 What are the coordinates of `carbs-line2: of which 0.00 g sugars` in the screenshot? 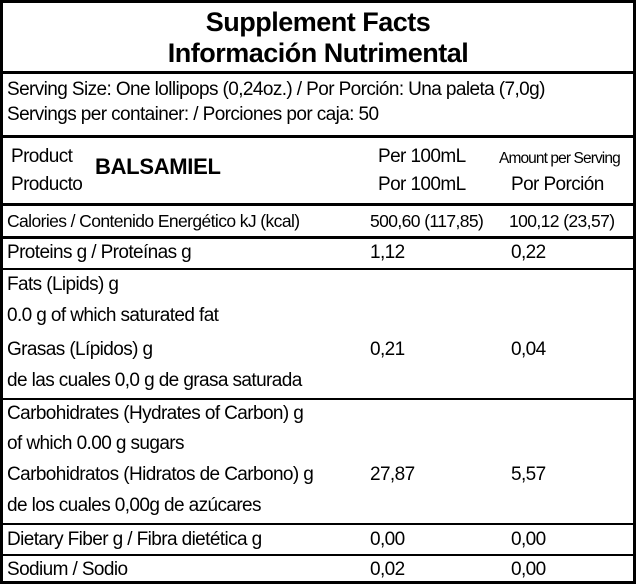 It's located at (96, 443).